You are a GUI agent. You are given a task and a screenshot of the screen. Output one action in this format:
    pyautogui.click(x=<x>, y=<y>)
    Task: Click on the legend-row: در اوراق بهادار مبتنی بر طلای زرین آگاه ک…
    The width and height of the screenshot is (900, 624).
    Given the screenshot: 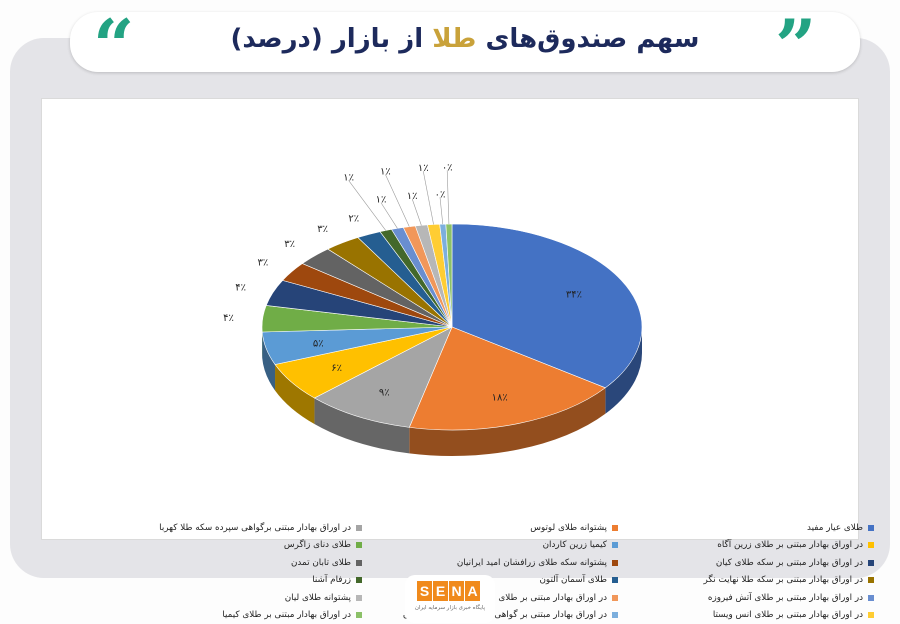 What is the action you would take?
    pyautogui.click(x=489, y=546)
    